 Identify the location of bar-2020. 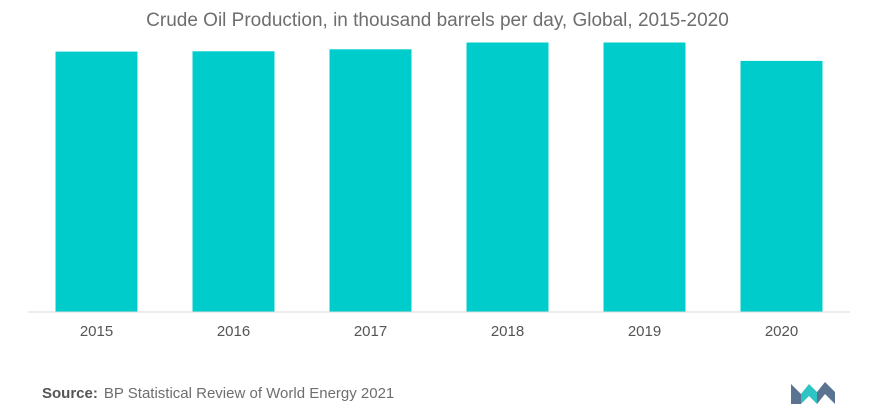
(781, 186).